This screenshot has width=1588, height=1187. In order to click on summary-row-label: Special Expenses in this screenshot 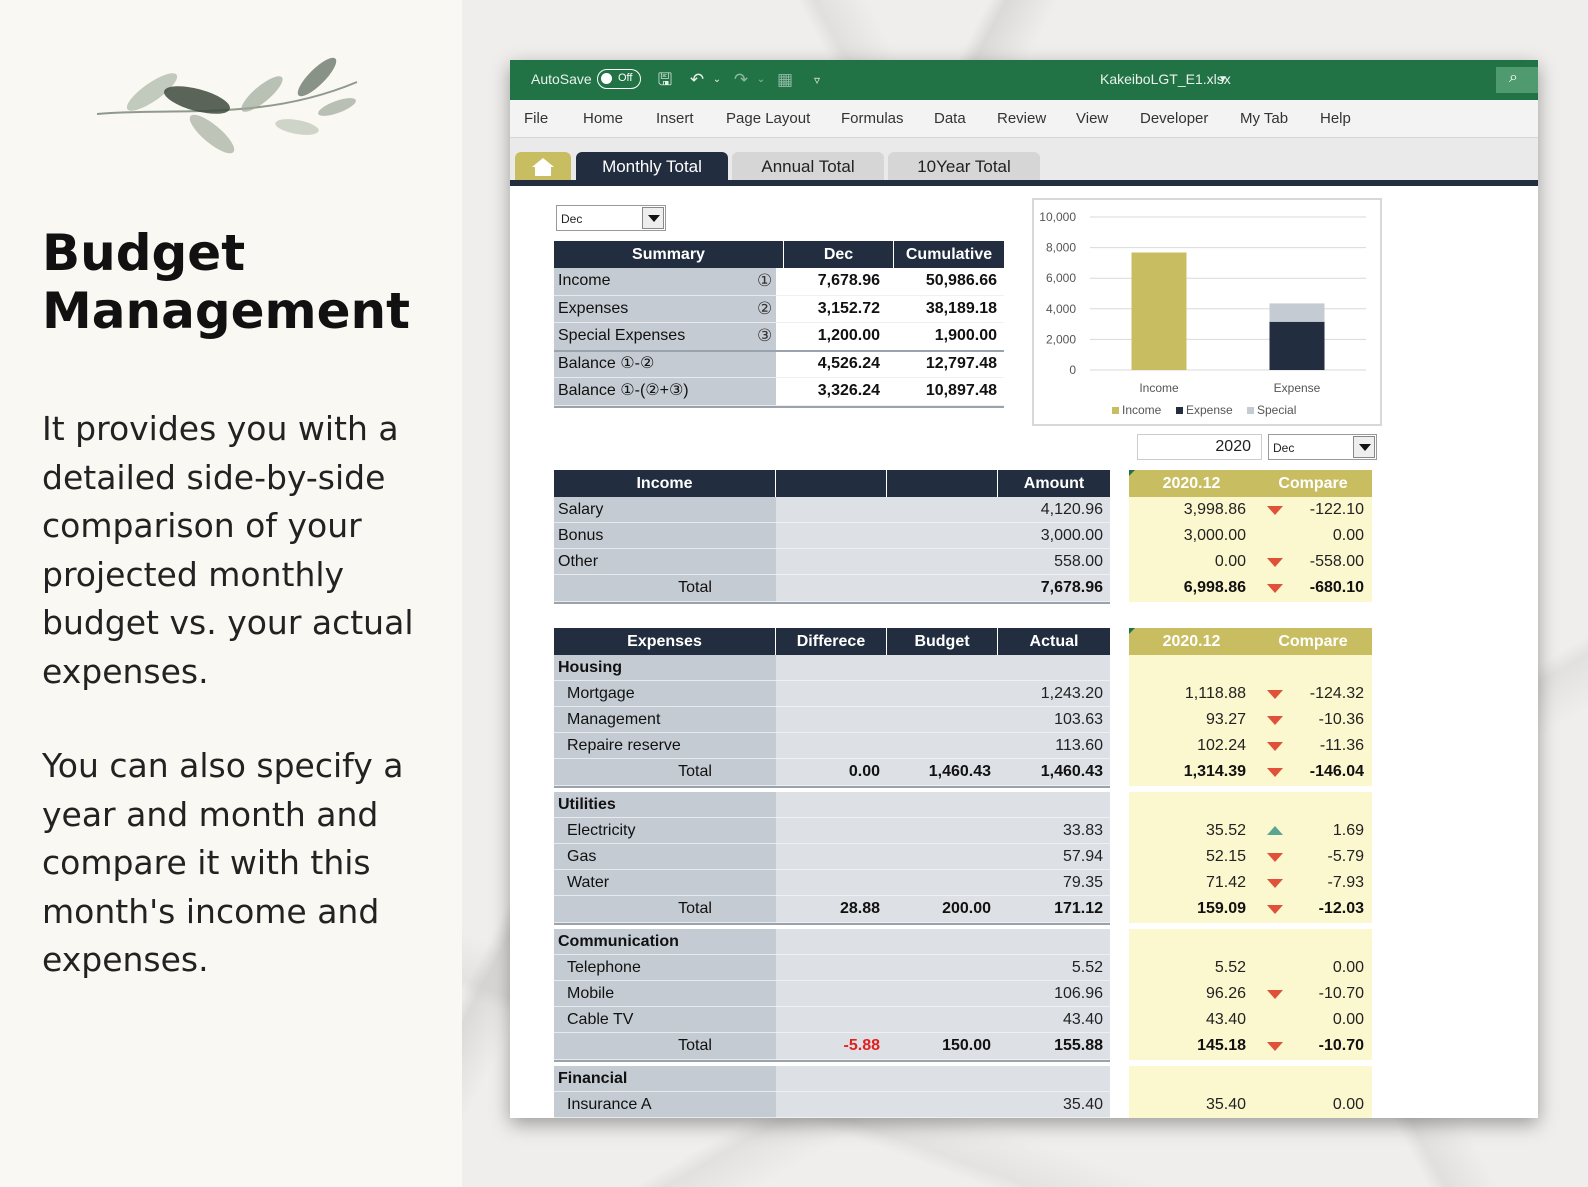, I will do `click(665, 337)`.